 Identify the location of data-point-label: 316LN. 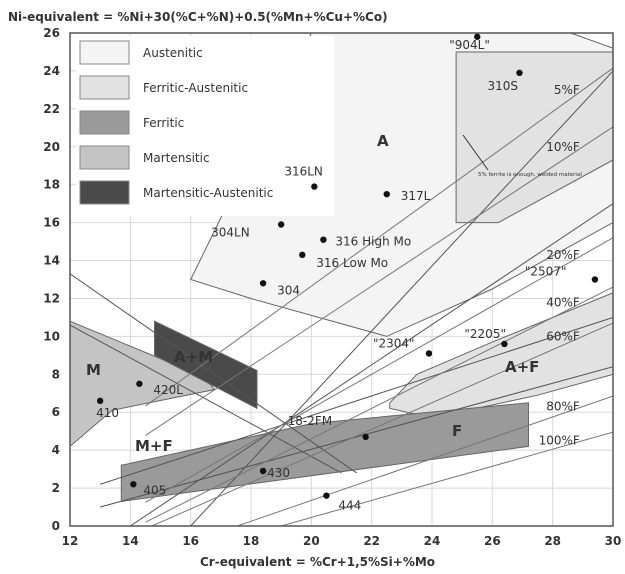
(303, 172).